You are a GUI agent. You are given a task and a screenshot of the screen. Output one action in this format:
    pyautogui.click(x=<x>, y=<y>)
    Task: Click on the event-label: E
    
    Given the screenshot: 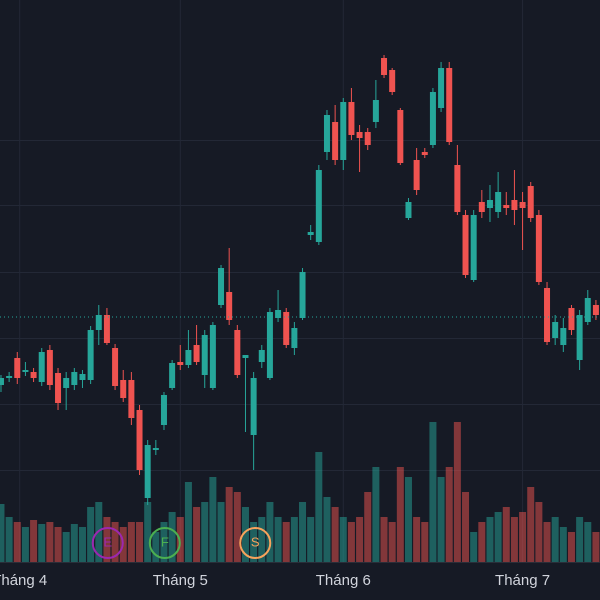 What is the action you would take?
    pyautogui.click(x=107, y=541)
    